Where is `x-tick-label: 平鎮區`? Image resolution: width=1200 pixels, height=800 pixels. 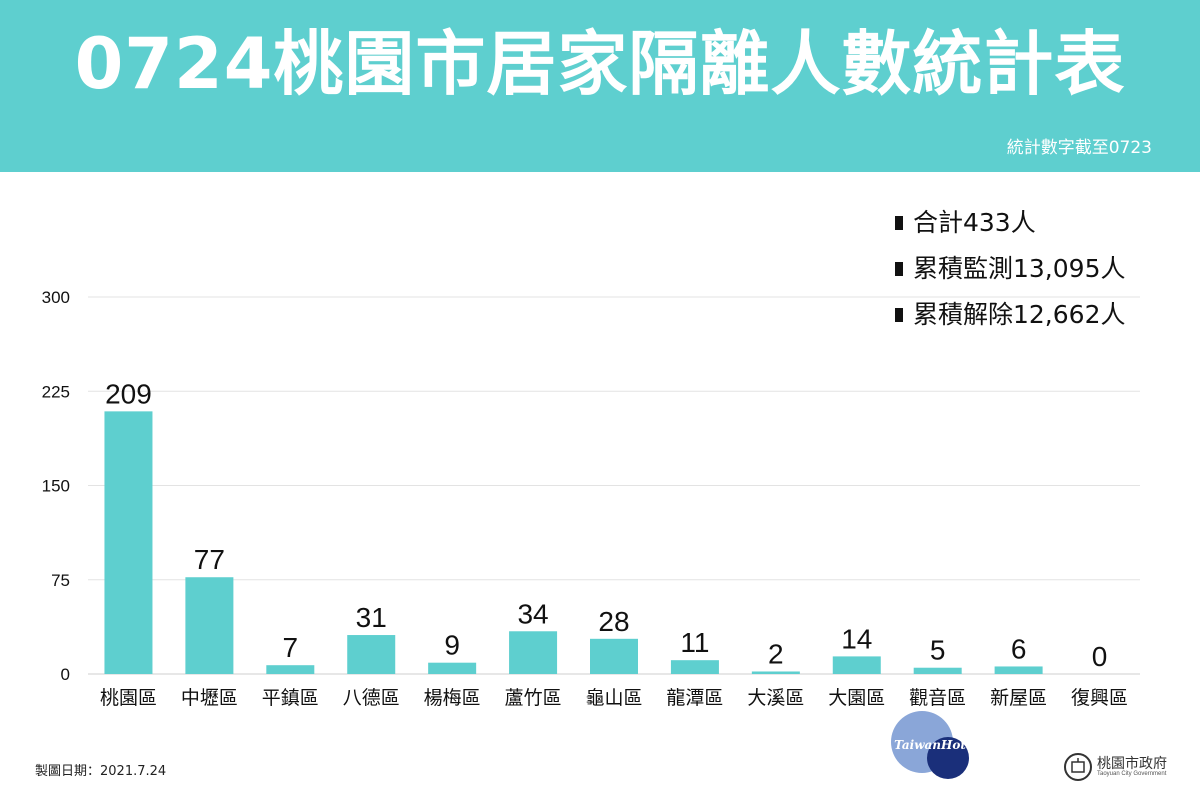
x-tick-label: 平鎮區 is located at coordinates (290, 698).